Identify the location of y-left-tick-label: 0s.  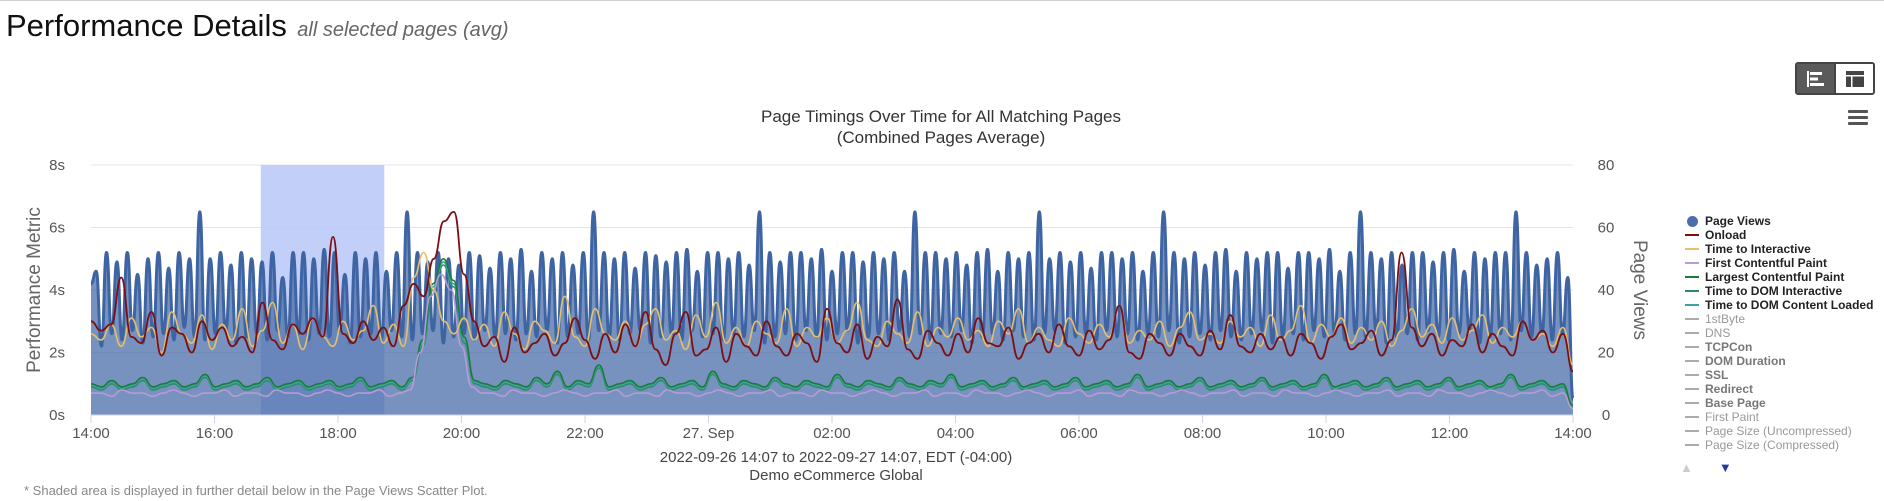
(57, 415).